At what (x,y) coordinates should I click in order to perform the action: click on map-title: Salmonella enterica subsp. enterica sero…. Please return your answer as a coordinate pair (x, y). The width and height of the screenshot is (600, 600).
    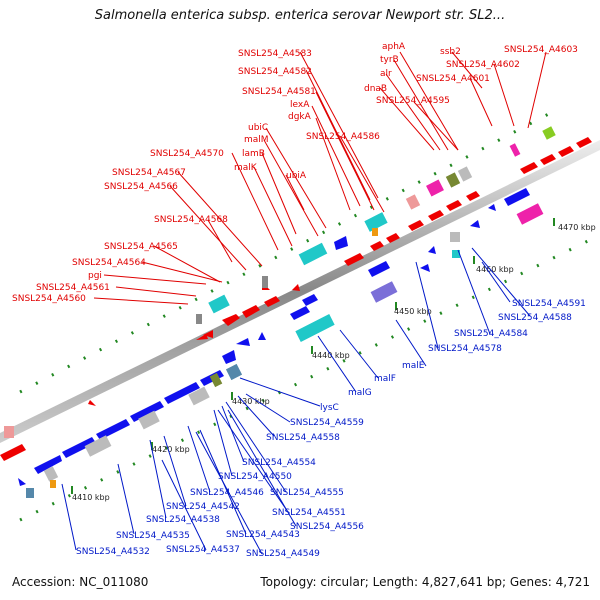
    Looking at the image, I should click on (300, 15).